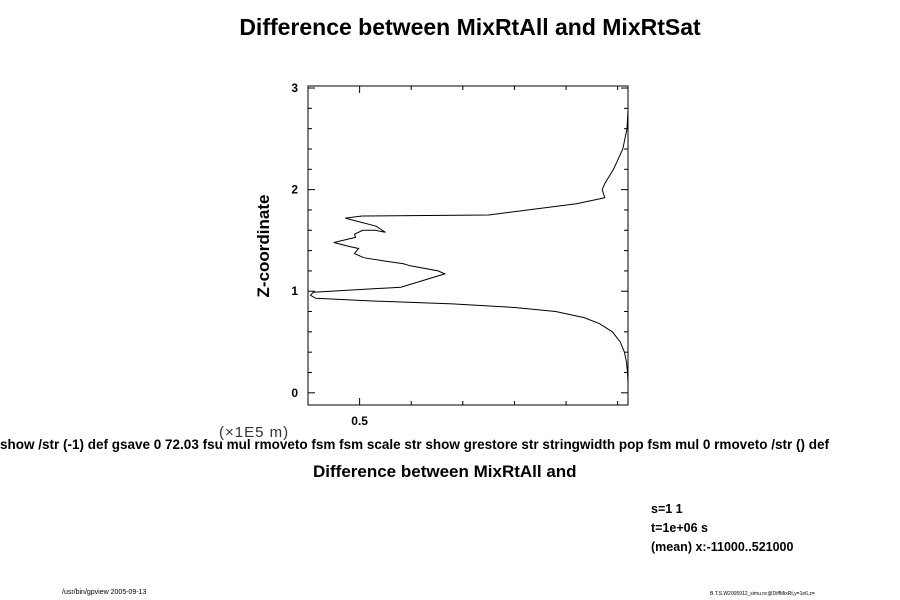 This screenshot has height=600, width=900. I want to click on info-t: t=1e+06 s, so click(679, 528).